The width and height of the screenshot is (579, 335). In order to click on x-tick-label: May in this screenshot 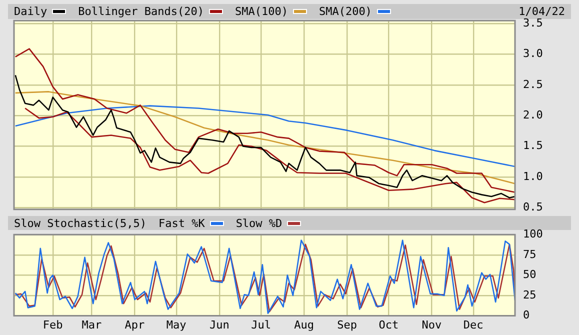, I will do `click(176, 325)`.